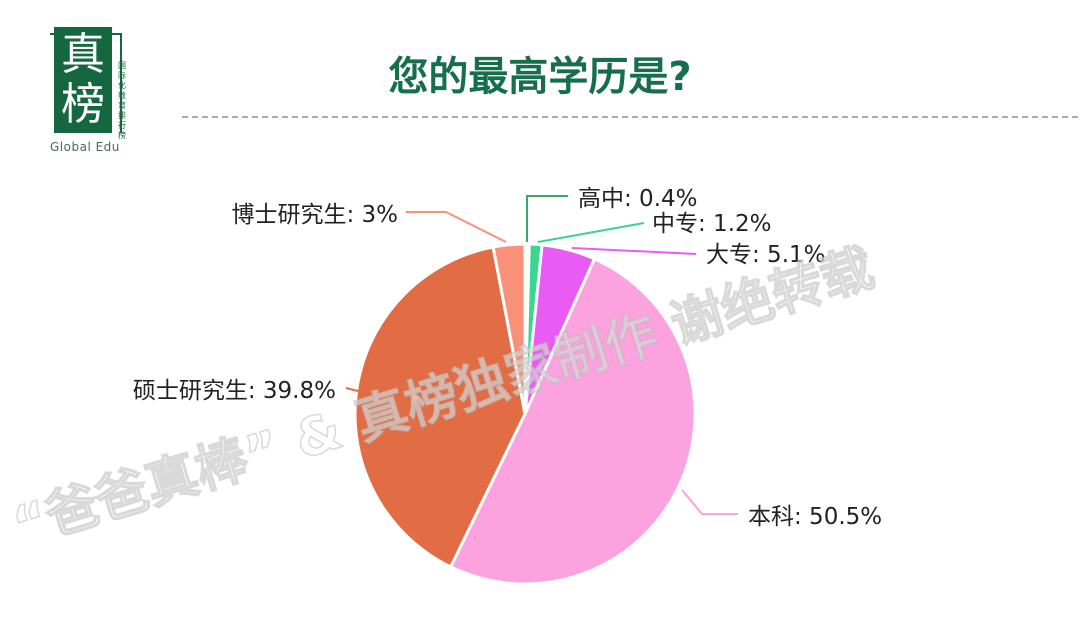 The image size is (1080, 631). Describe the element at coordinates (122, 100) in the screenshot. I see `logo-subtitle: 国际化教育排行榜` at that location.